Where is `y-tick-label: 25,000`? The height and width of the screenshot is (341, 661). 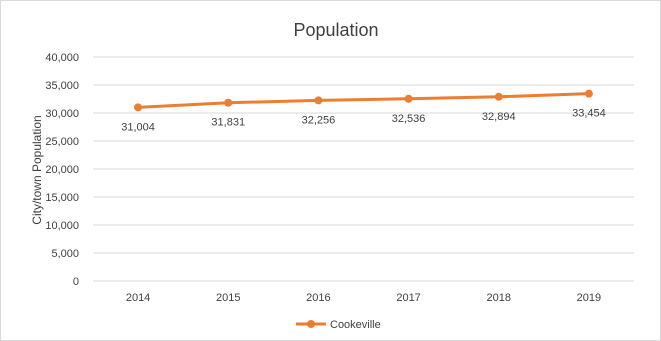
y-tick-label: 25,000 is located at coordinates (62, 142).